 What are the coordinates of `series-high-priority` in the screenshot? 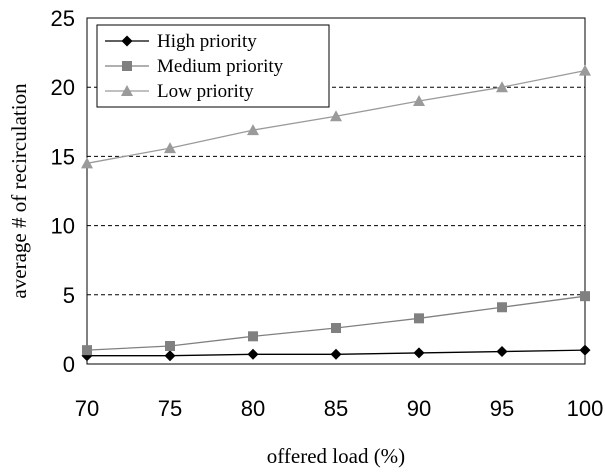 It's located at (336, 353).